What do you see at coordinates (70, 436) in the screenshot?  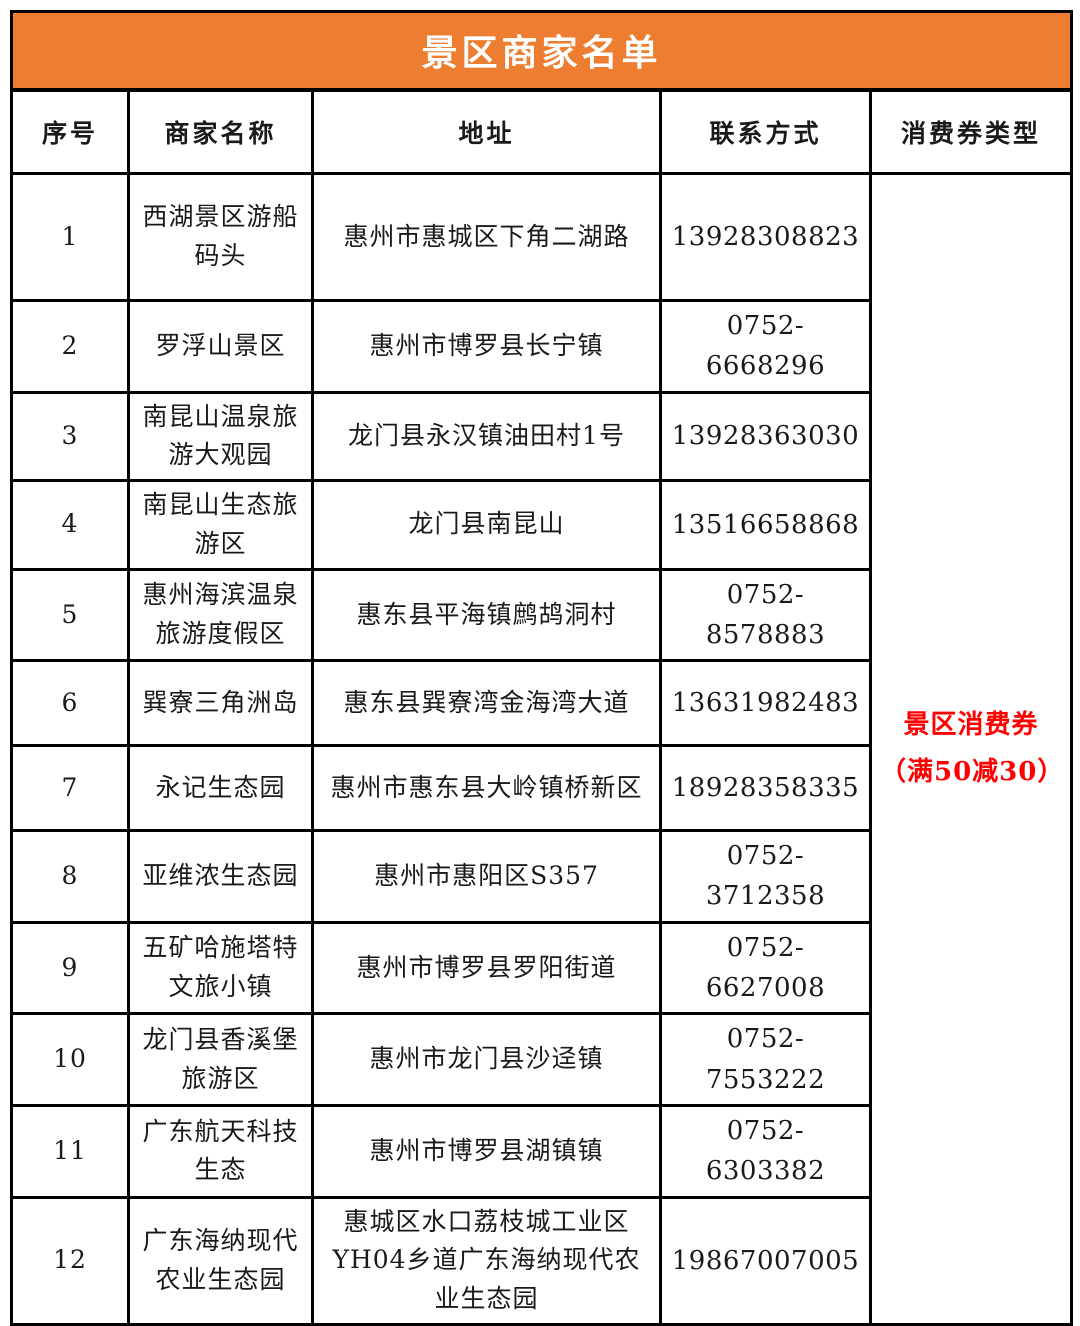 I see `row-number-cell: 3` at bounding box center [70, 436].